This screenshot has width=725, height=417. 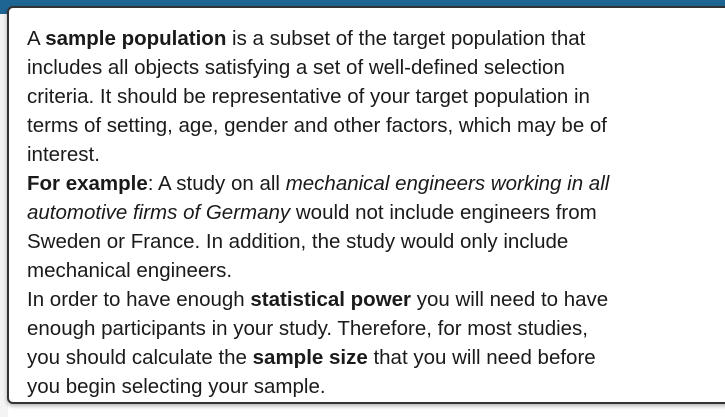 I want to click on italic-text: automotive firms of Germany, so click(x=159, y=212).